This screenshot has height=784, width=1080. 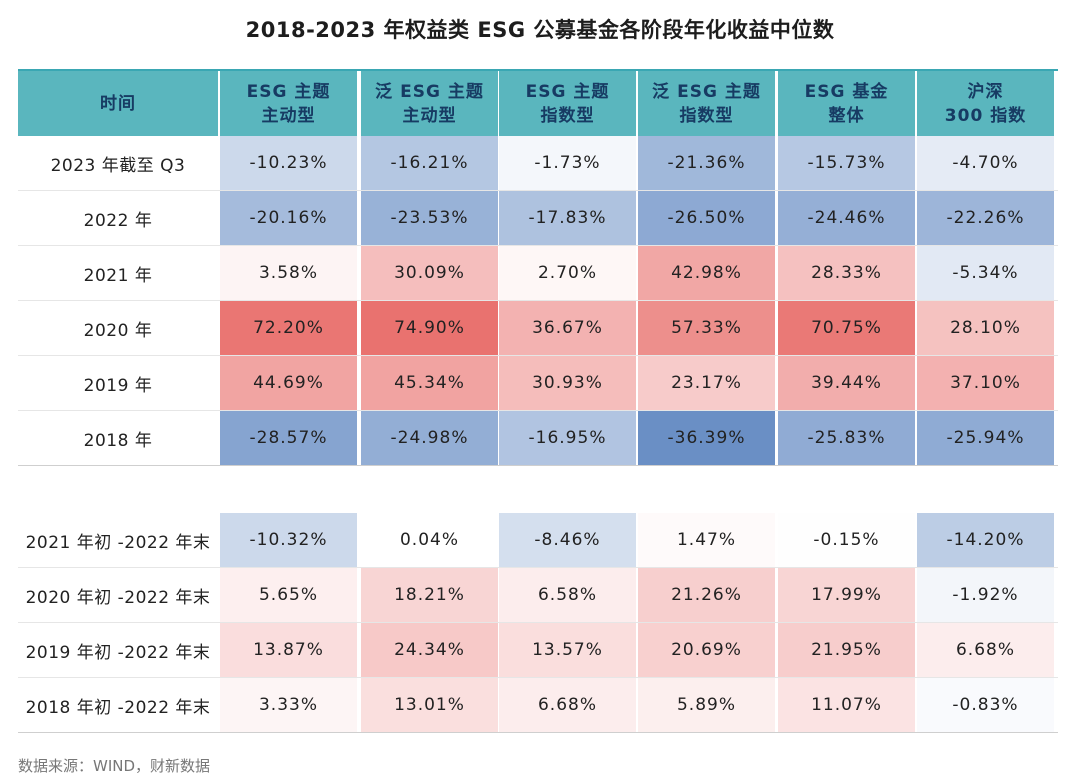 What do you see at coordinates (985, 328) in the screenshot?
I see `value-cell: 28.10%` at bounding box center [985, 328].